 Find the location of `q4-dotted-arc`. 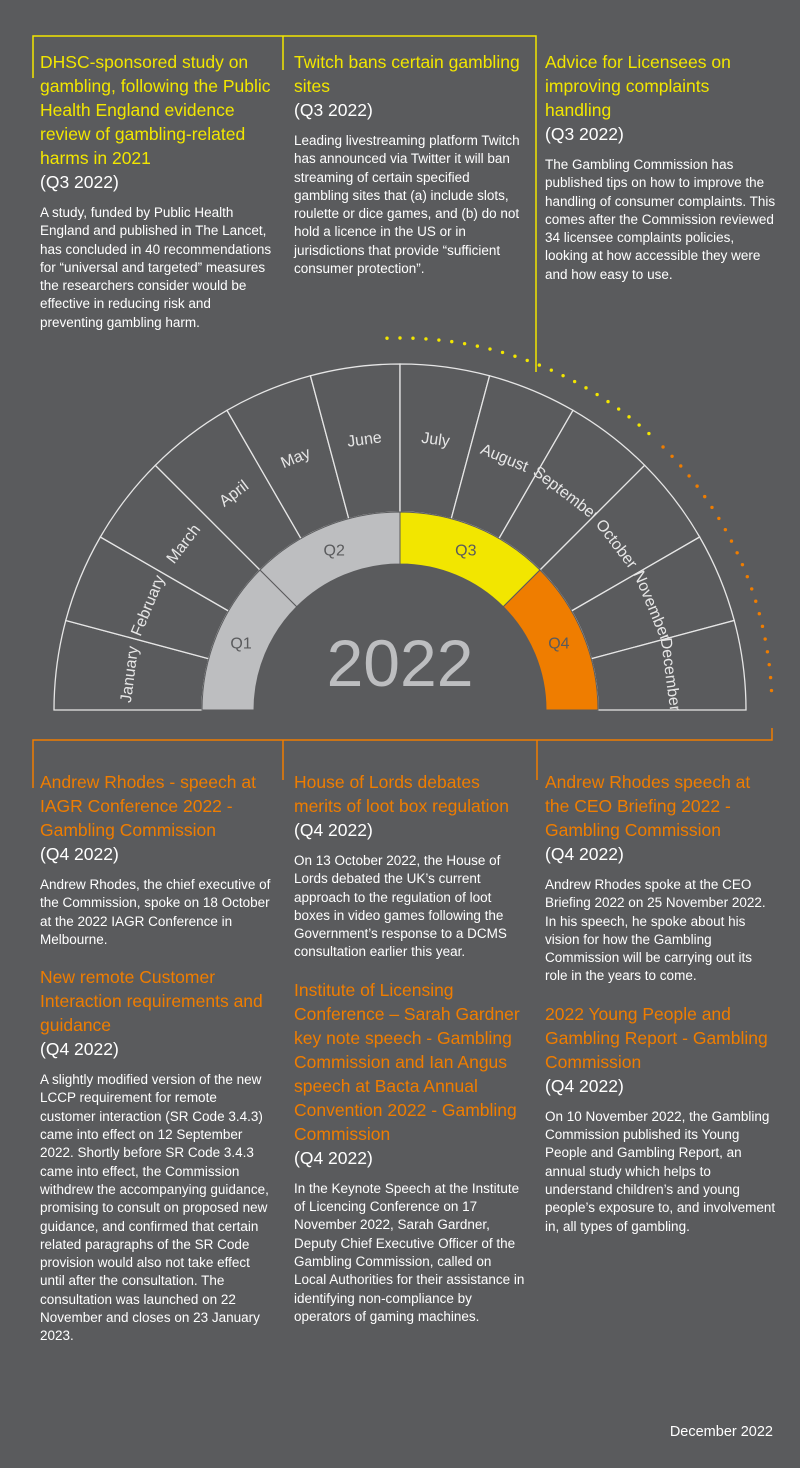

q4-dotted-arc is located at coordinates (717, 569).